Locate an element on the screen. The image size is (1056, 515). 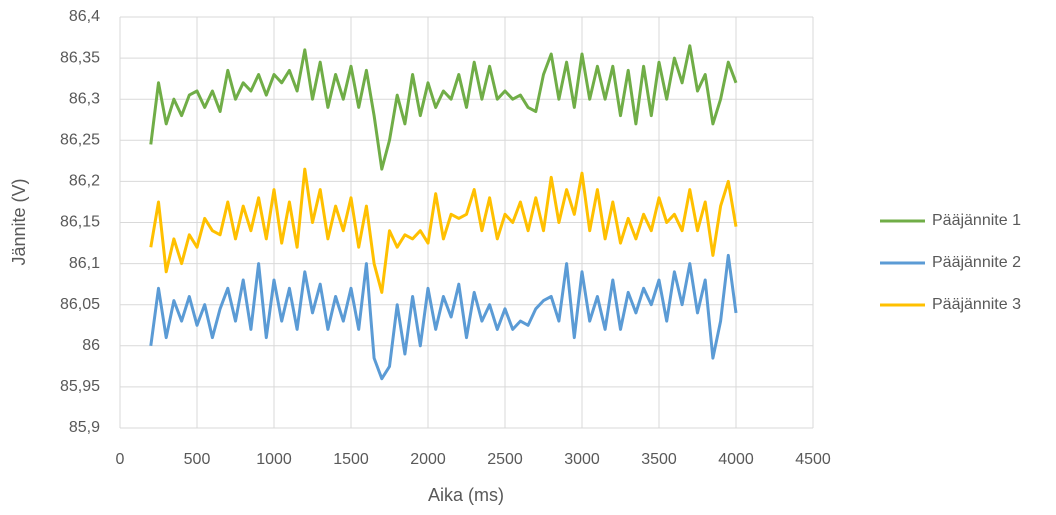
x-tick-label: 4000 is located at coordinates (736, 459).